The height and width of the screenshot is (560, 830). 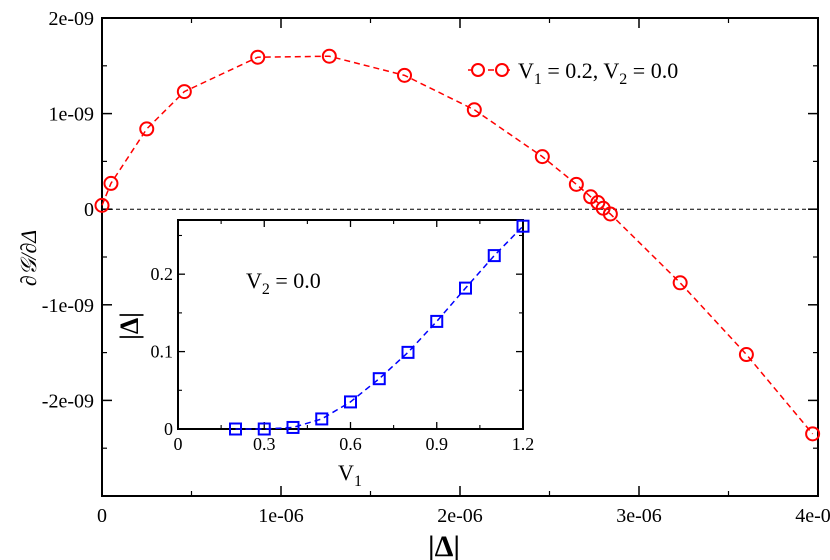 What do you see at coordinates (162, 274) in the screenshot?
I see `inset-y-tick-label: 0.2` at bounding box center [162, 274].